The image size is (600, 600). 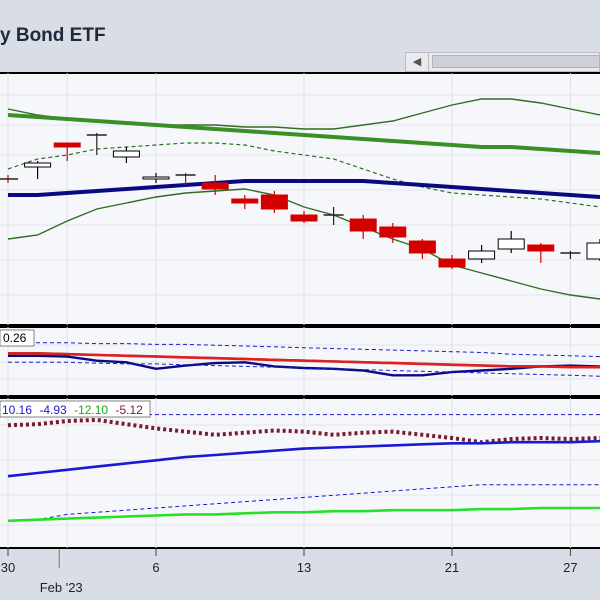 I want to click on xaxis-tick-label: 6, so click(x=155, y=567).